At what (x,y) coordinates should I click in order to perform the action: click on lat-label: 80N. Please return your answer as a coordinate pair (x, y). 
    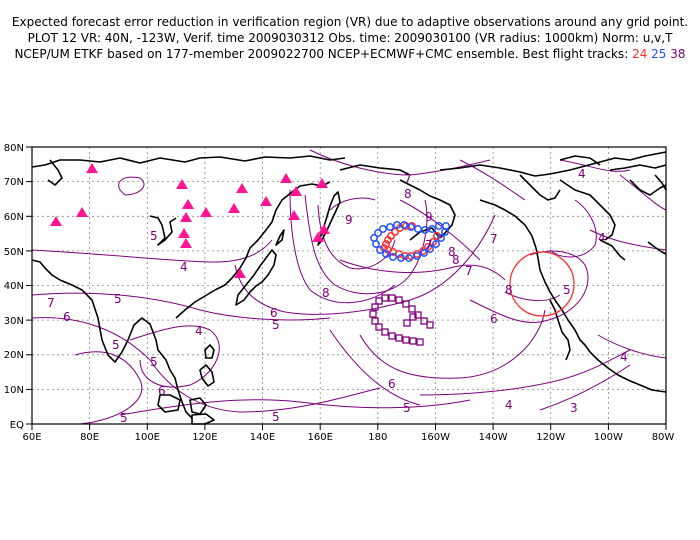
    Looking at the image, I should click on (14, 148).